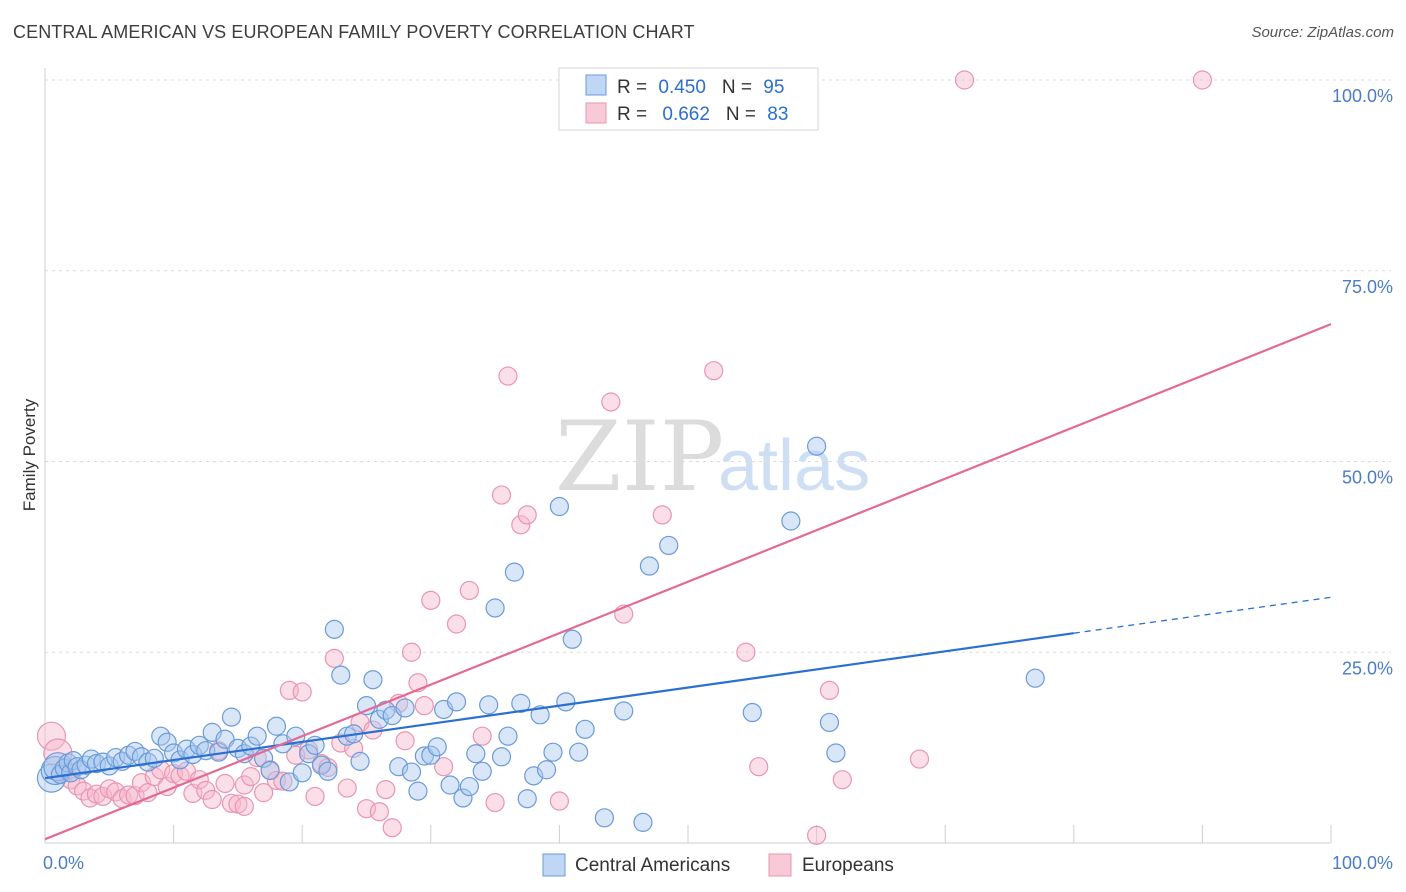 This screenshot has height=892, width=1406. I want to click on y-tick-label: 50.0%, so click(1367, 478).